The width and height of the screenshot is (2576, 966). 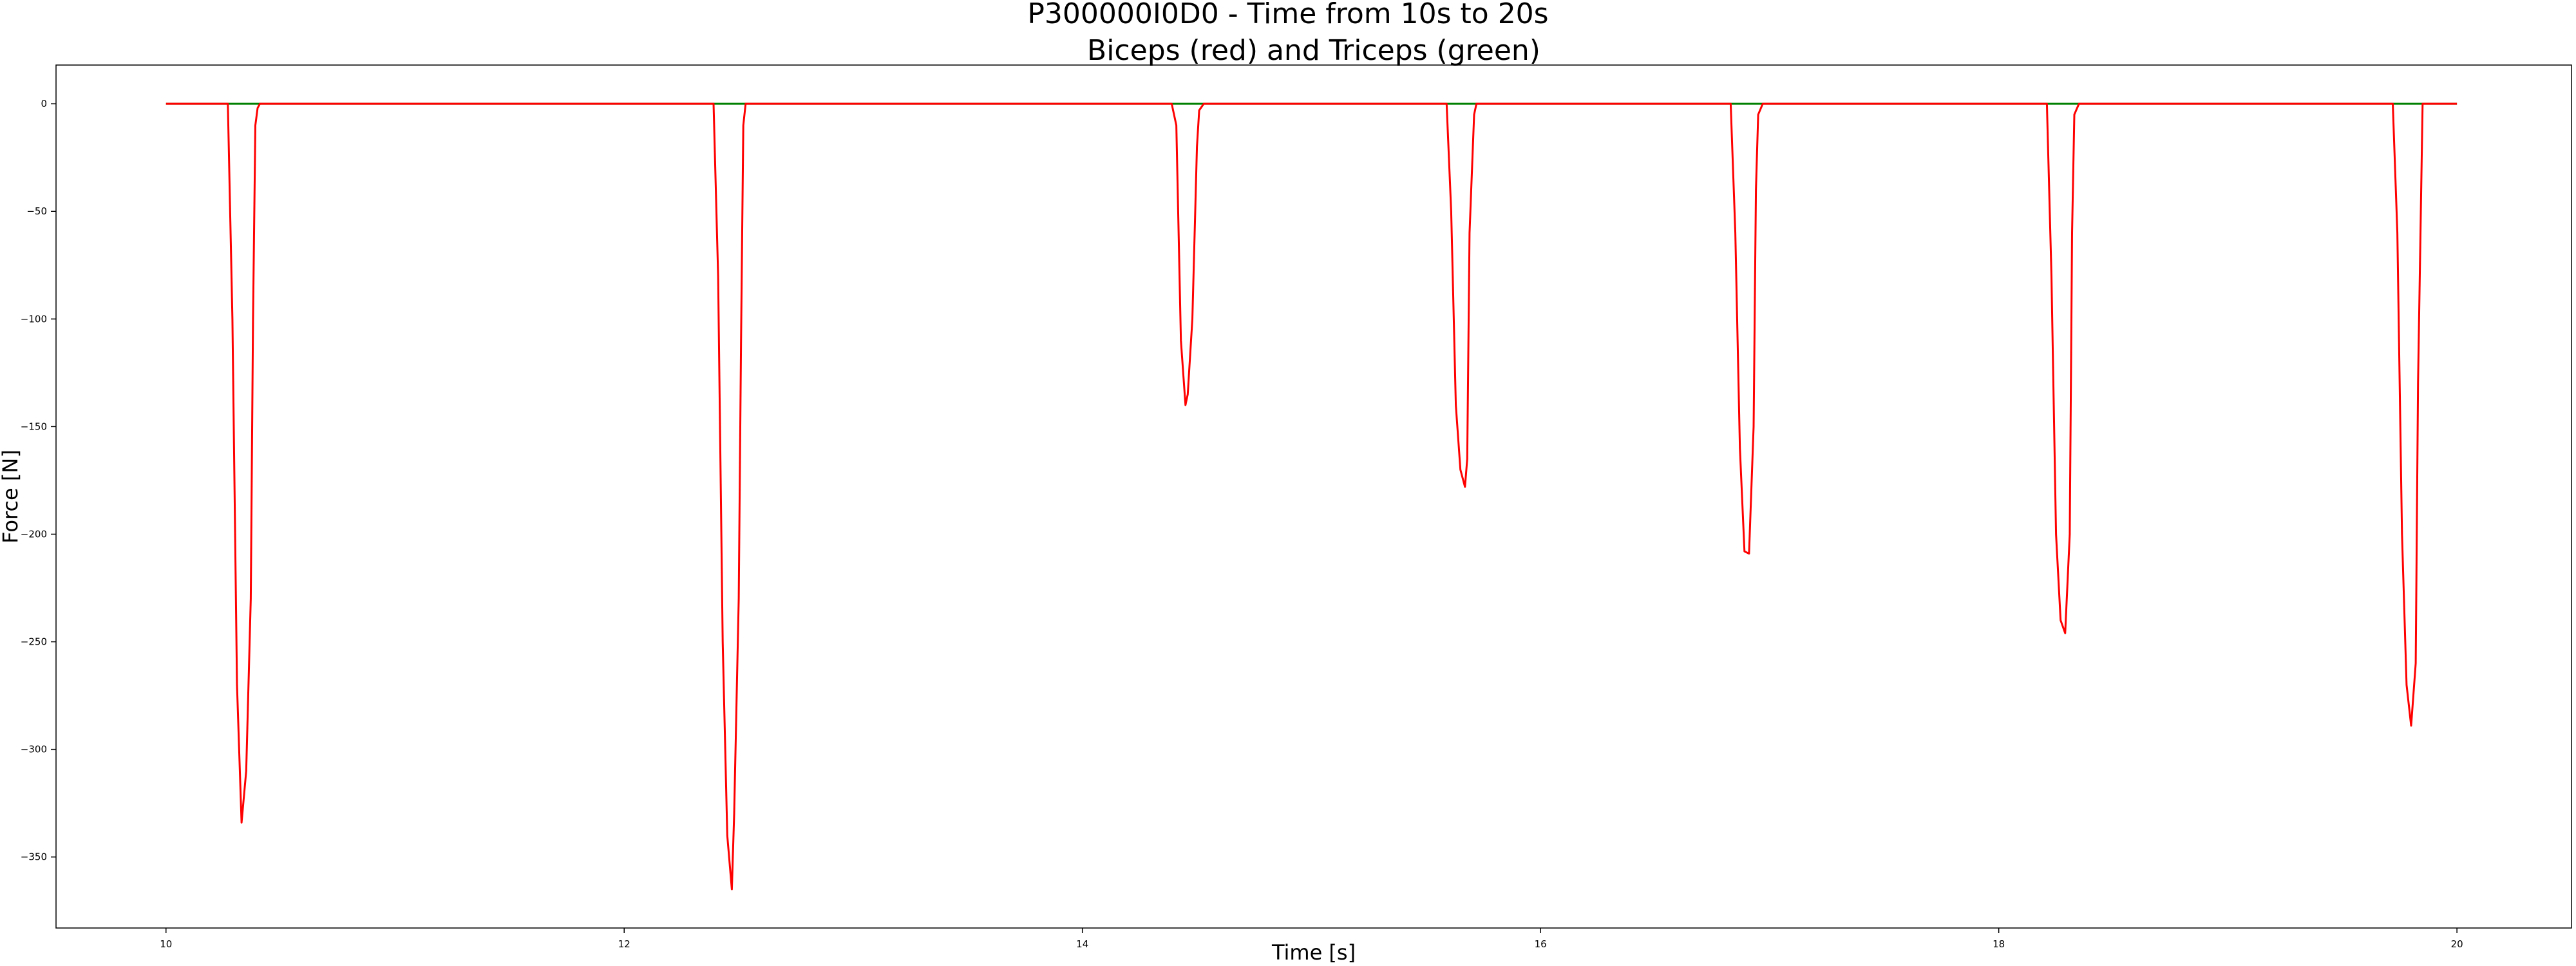 What do you see at coordinates (11, 497) in the screenshot?
I see `y-axis-label: Force [N]` at bounding box center [11, 497].